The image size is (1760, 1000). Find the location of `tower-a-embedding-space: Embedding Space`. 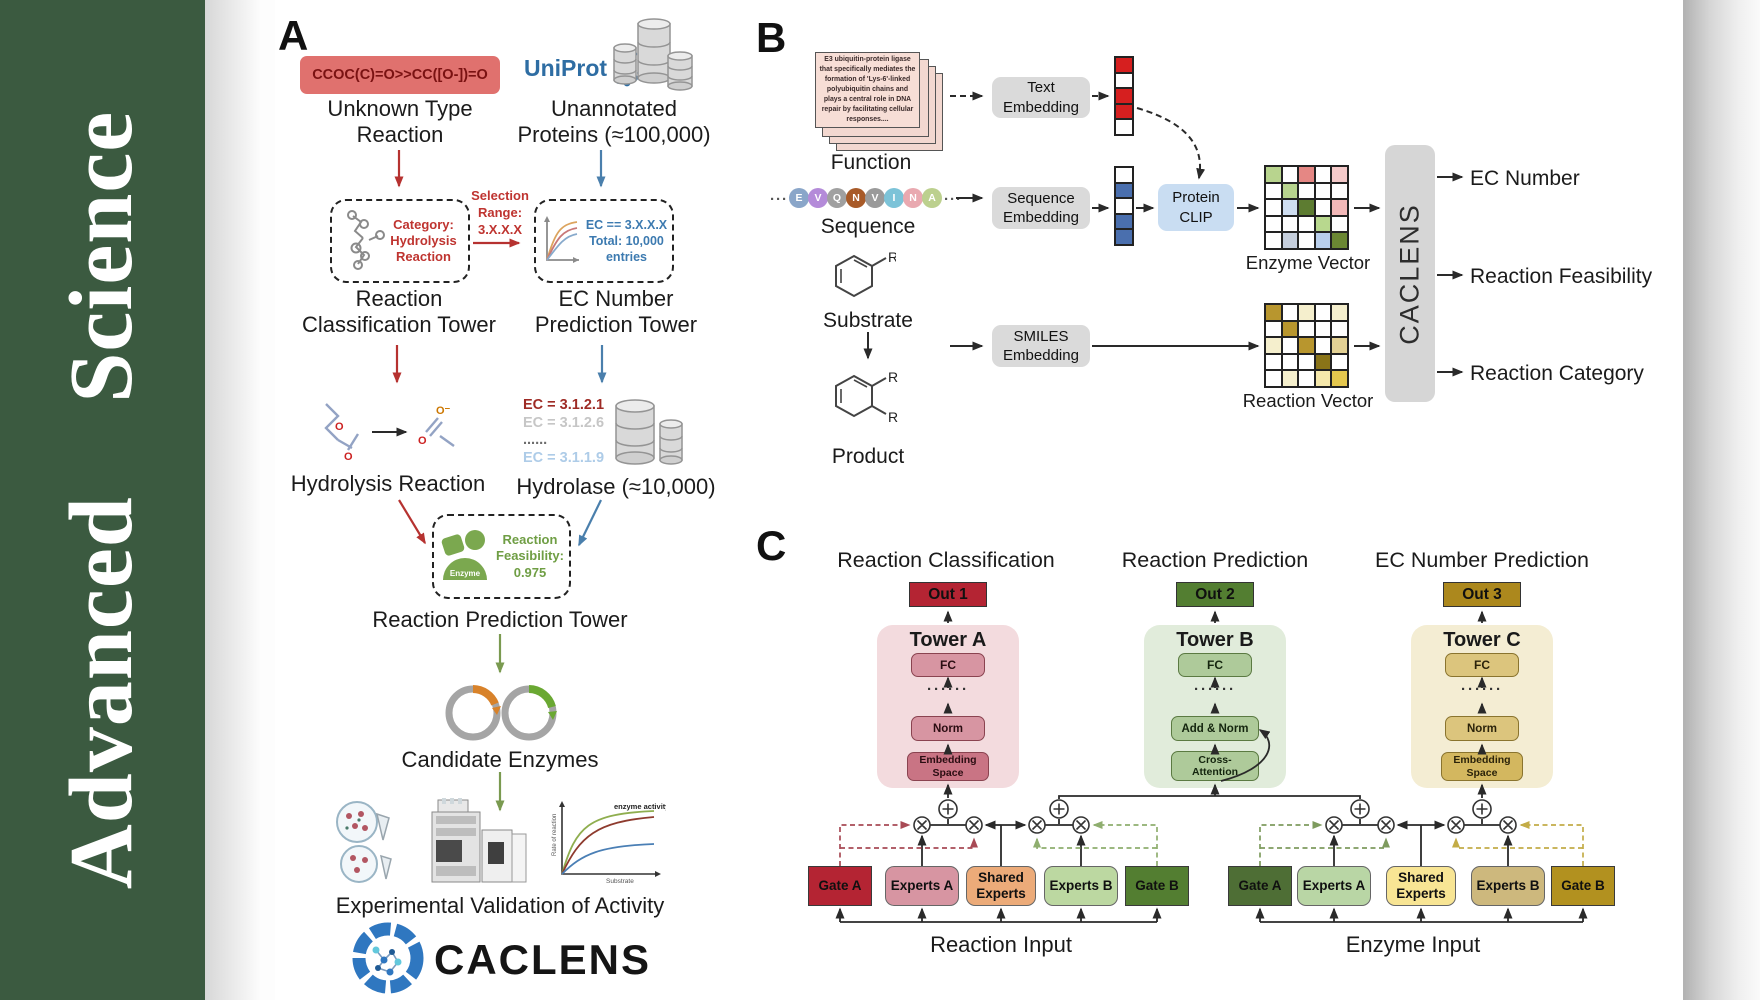

tower-a-embedding-space: Embedding Space is located at coordinates (948, 766).